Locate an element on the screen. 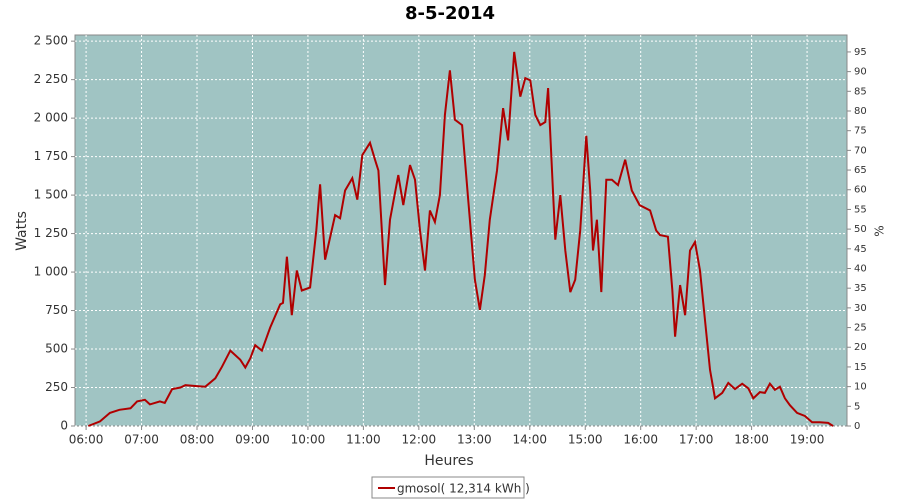 This screenshot has width=900, height=504. y-tick-label: 750 is located at coordinates (56, 310).